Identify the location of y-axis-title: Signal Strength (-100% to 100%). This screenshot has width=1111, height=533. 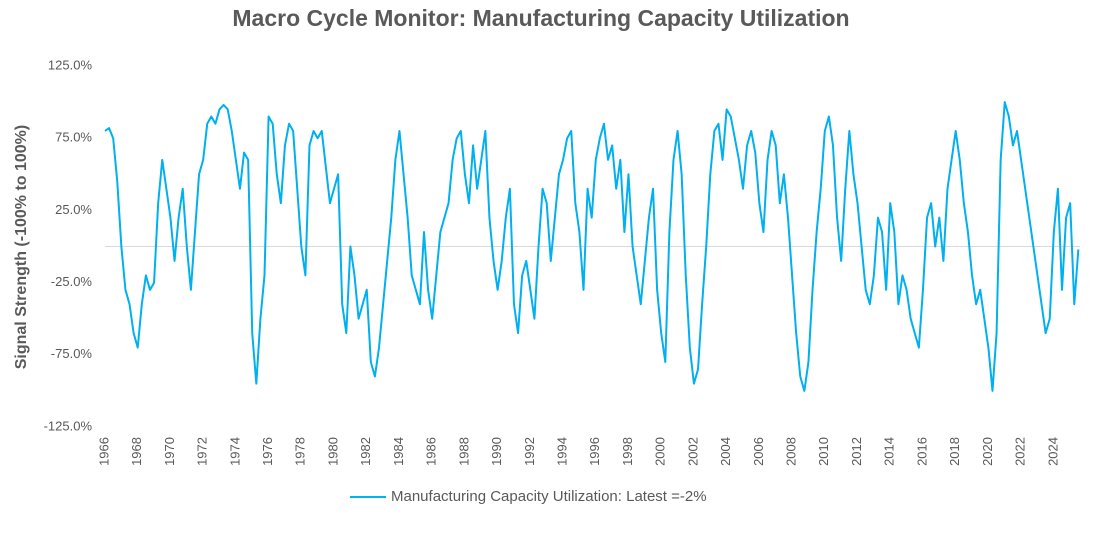
(21, 247).